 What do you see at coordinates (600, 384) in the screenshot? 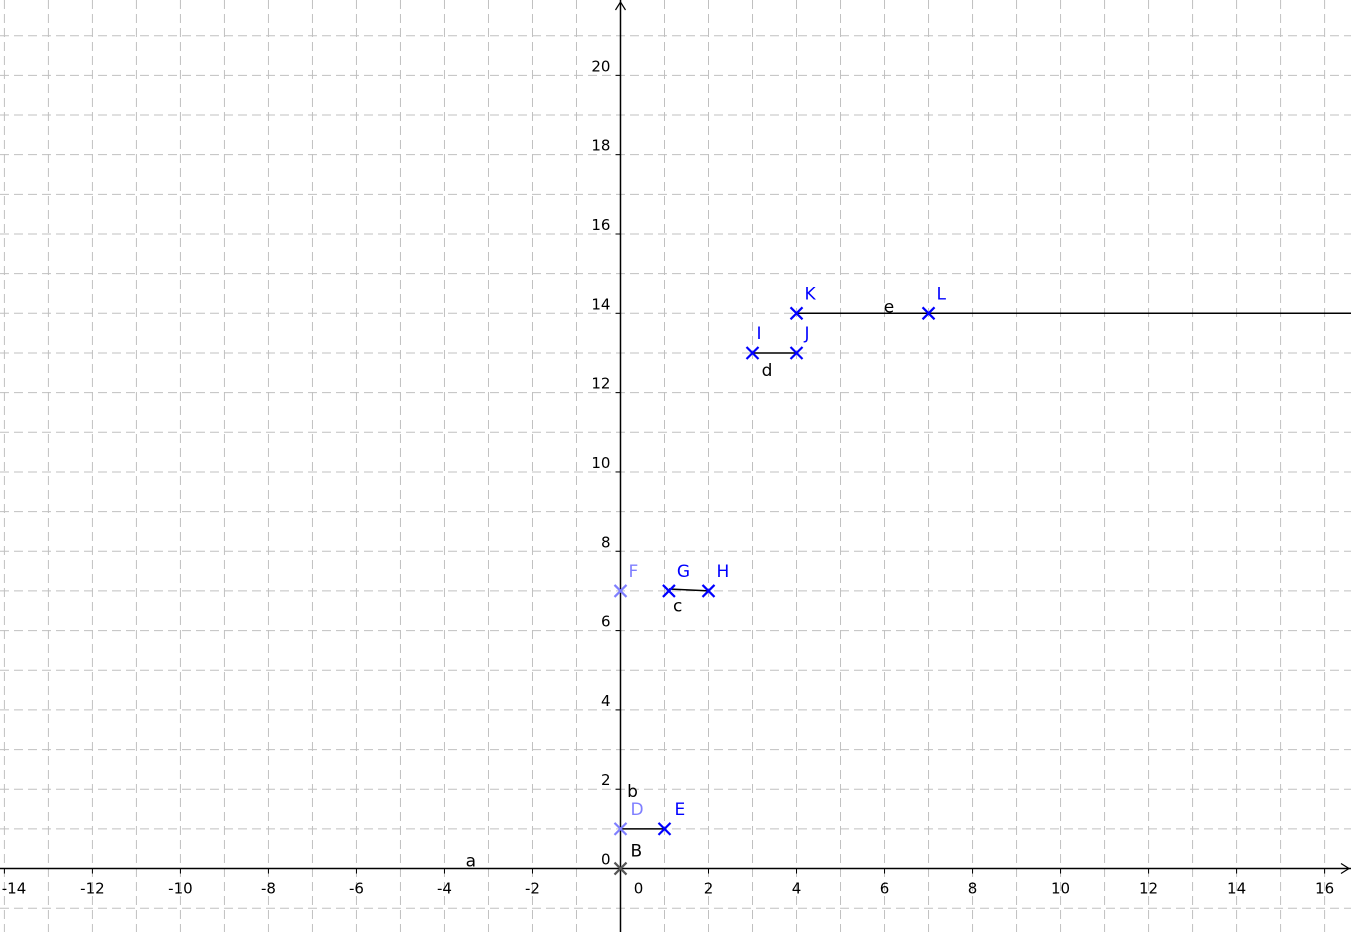
I see `y-tick-label: 12` at bounding box center [600, 384].